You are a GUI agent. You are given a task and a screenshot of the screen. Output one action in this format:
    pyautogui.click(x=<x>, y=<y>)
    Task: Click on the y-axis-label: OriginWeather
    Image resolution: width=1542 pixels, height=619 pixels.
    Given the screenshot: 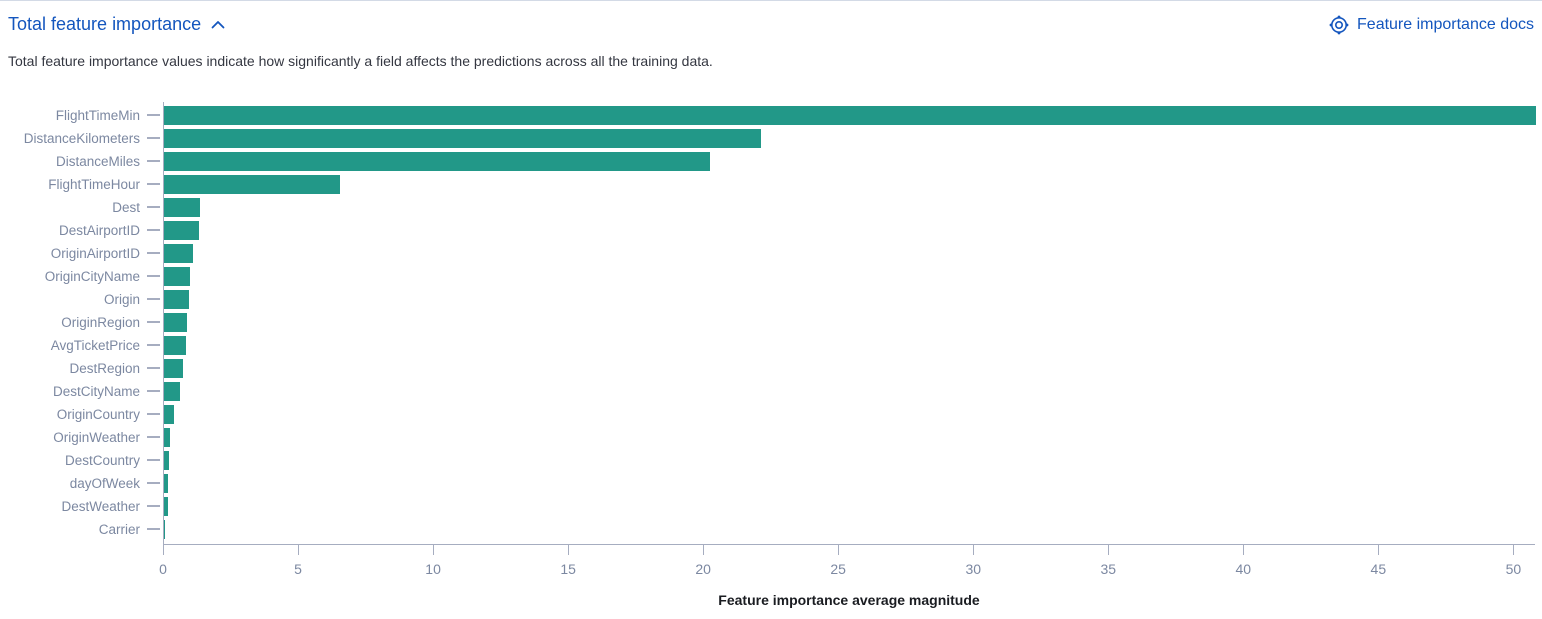 What is the action you would take?
    pyautogui.click(x=96, y=437)
    